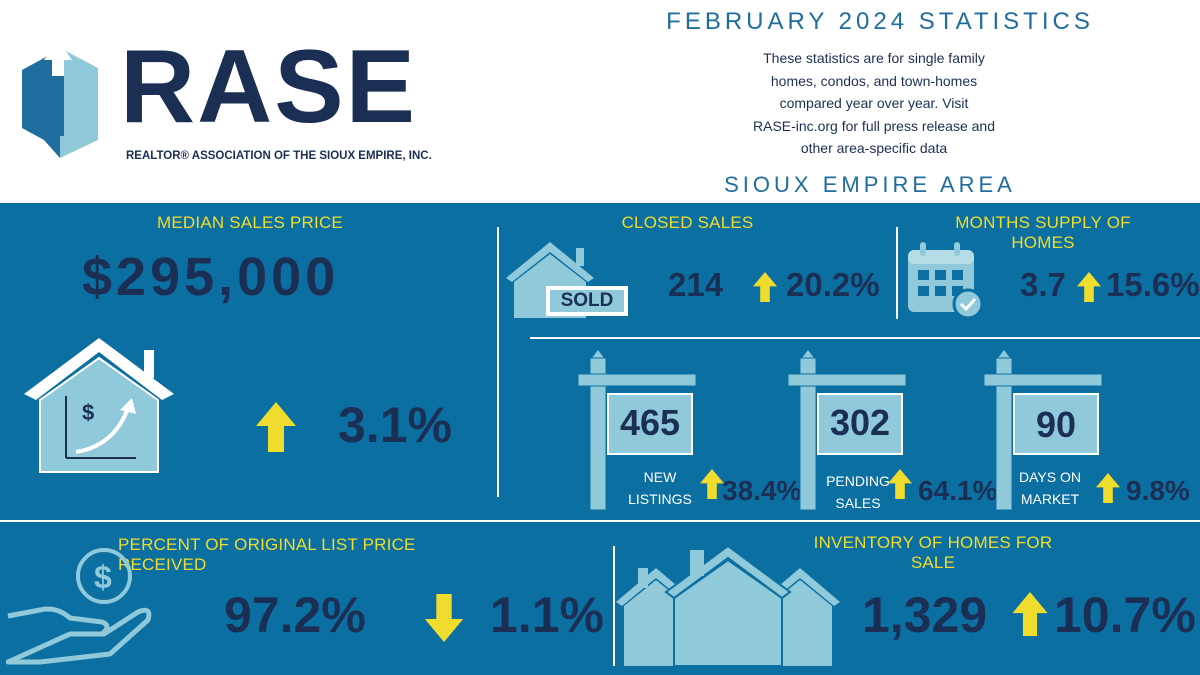 This screenshot has height=675, width=1200. What do you see at coordinates (1050, 477) in the screenshot?
I see `caption-line: DAYS ON` at bounding box center [1050, 477].